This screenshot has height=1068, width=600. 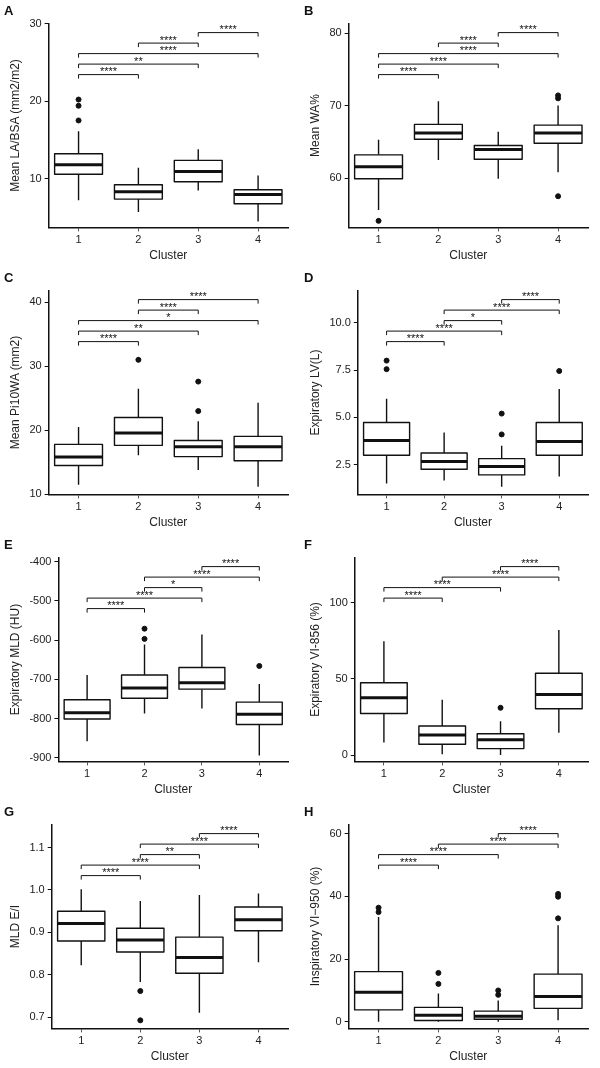 I want to click on y-tick-label: -600, so click(x=40, y=639).